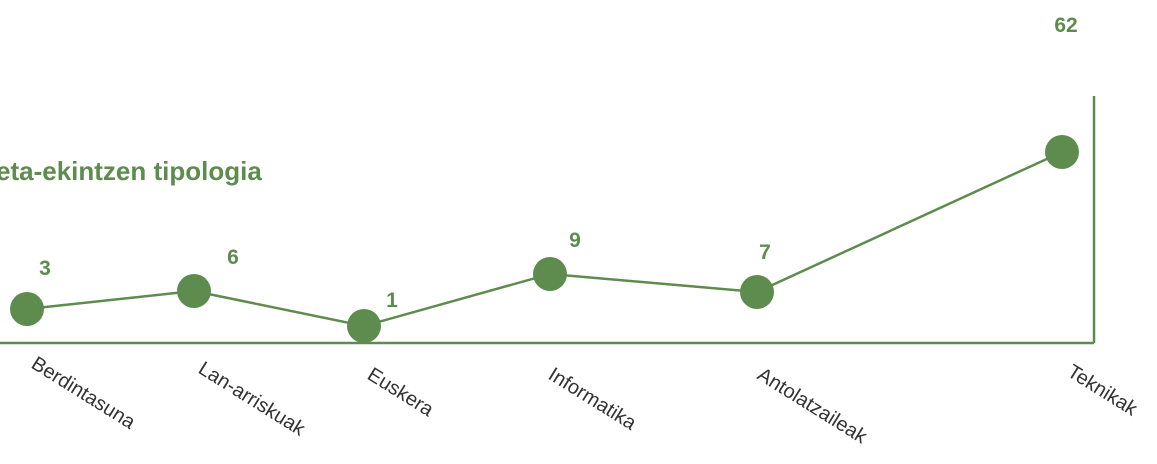  I want to click on x-tick-label-informatika: Informatika, so click(592, 400).